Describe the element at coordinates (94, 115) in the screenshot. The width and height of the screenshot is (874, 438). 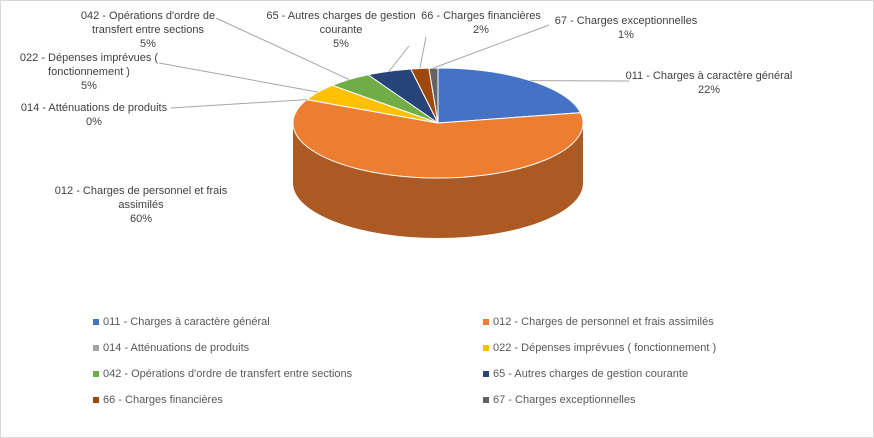
I see `data-label: 014 - Atténuations de produits 0%` at that location.